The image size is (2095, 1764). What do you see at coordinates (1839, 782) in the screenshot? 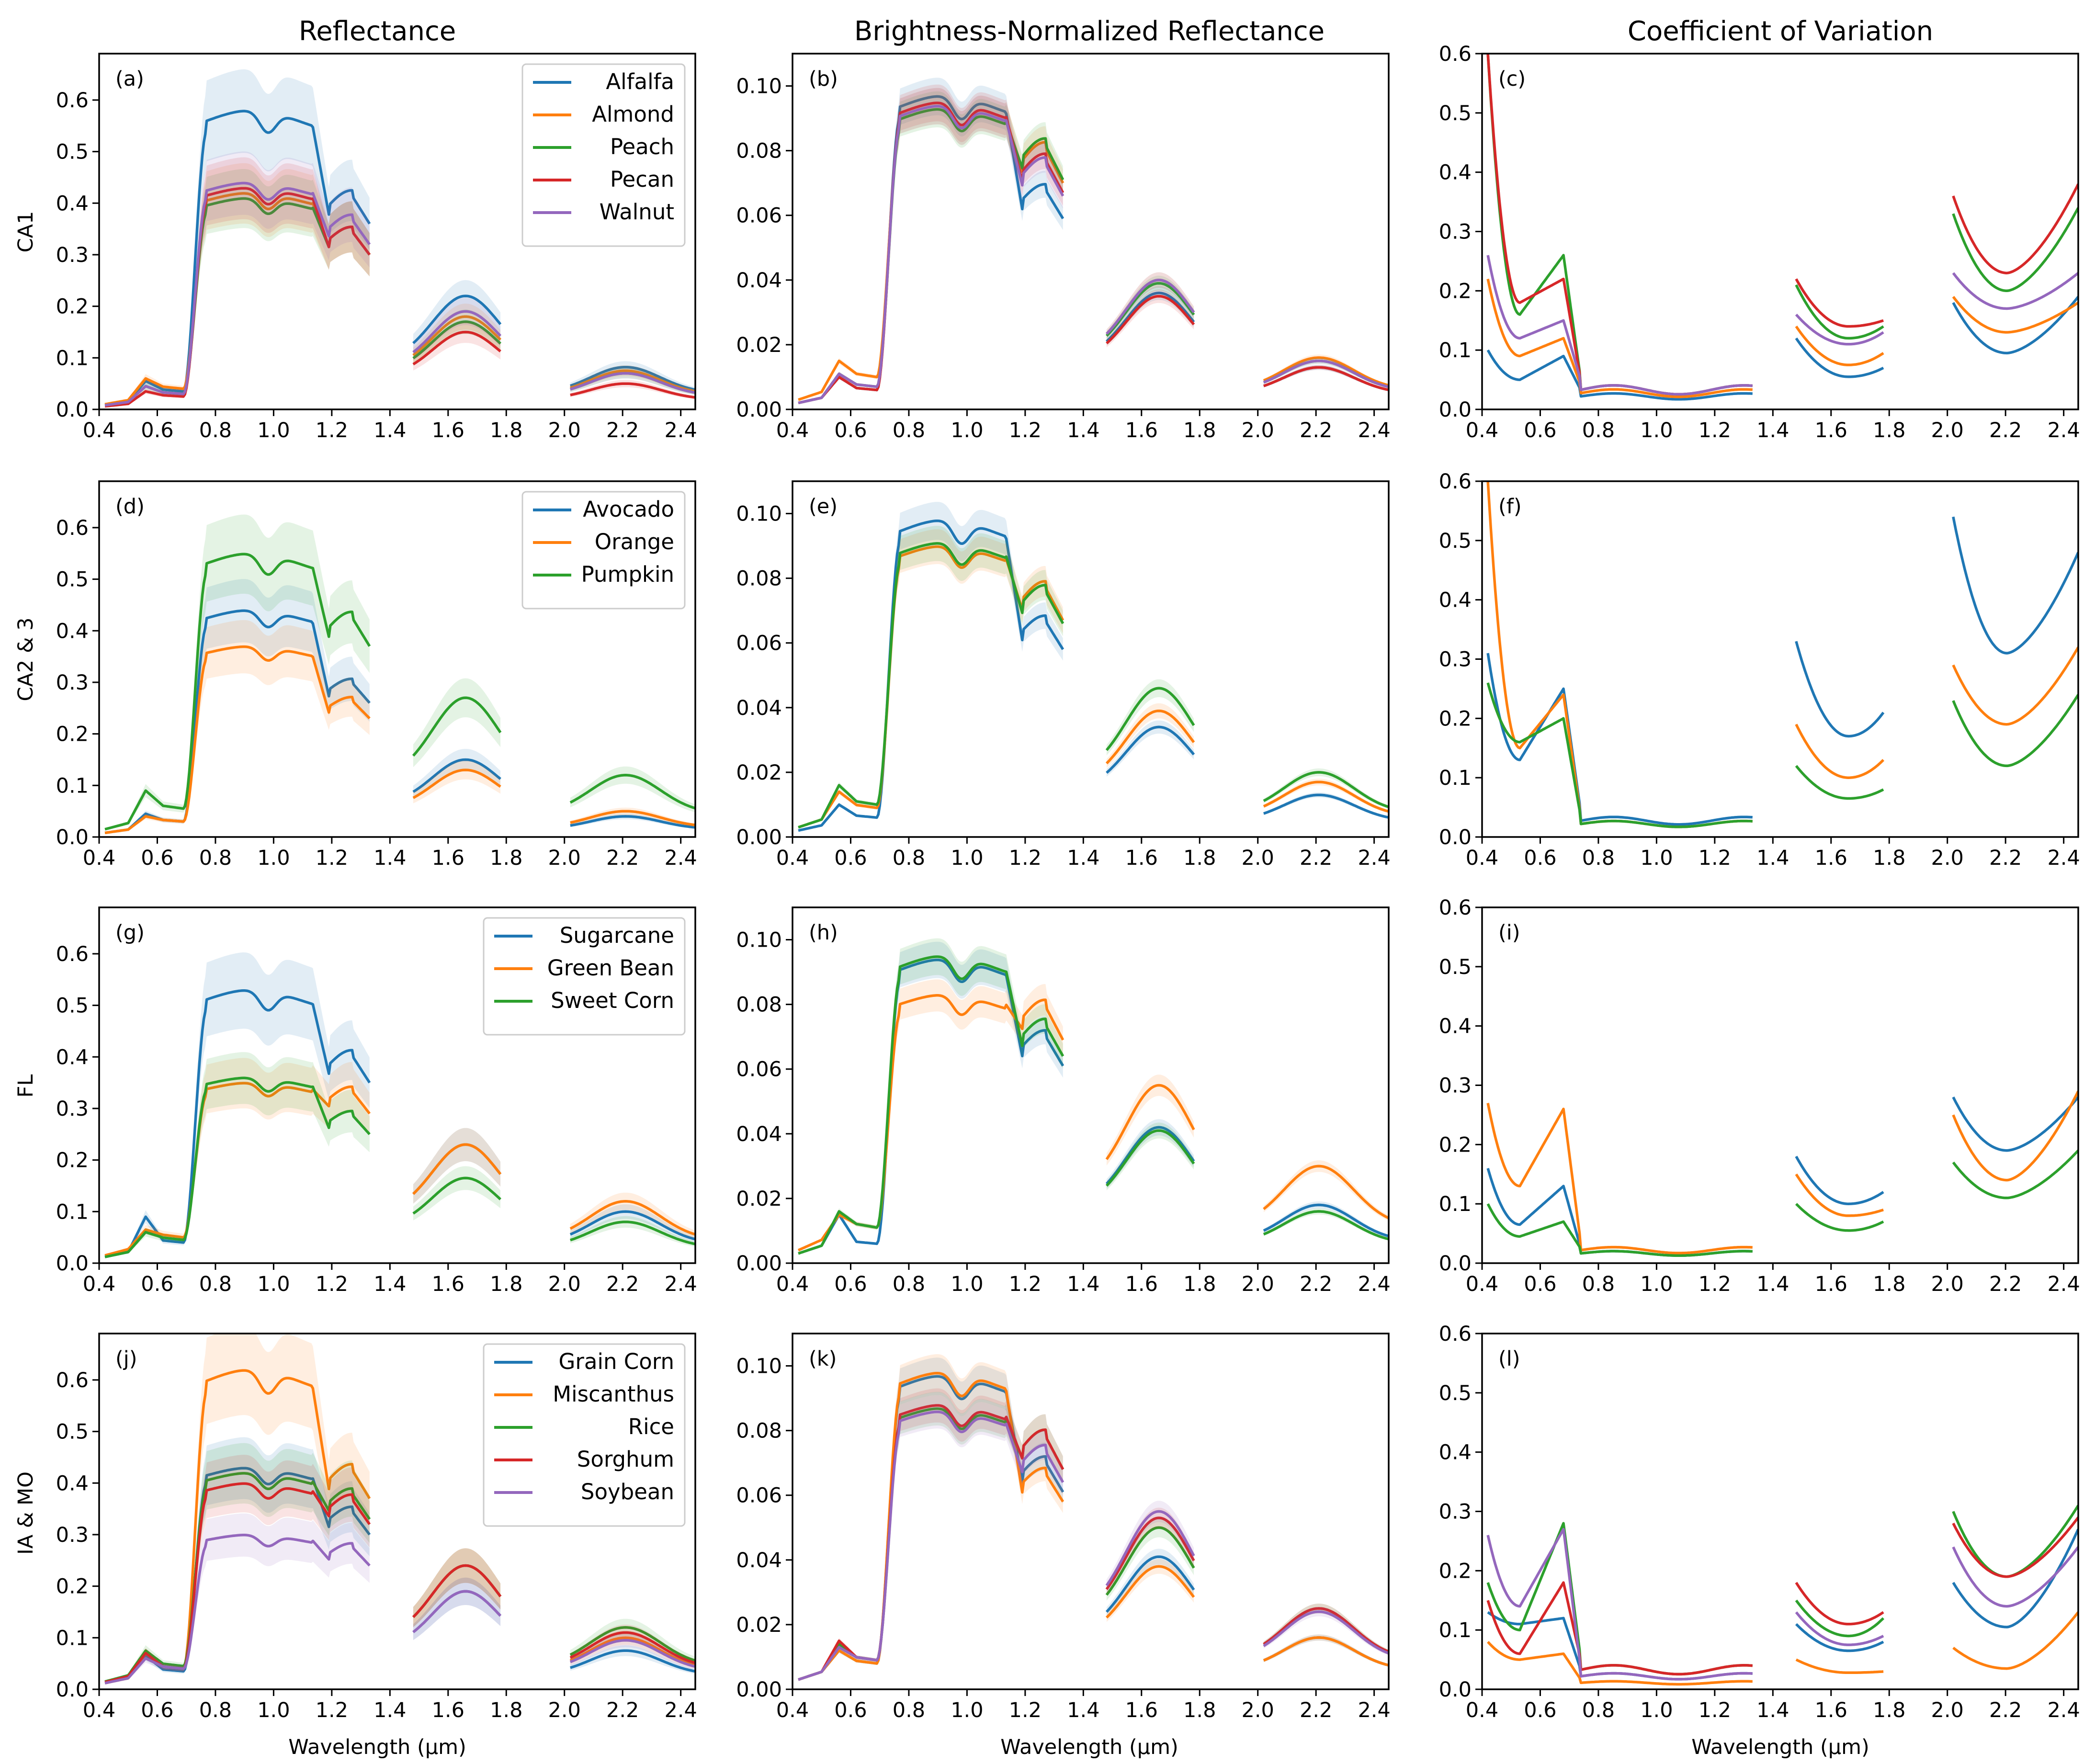
I see `series-line-pumpkin` at bounding box center [1839, 782].